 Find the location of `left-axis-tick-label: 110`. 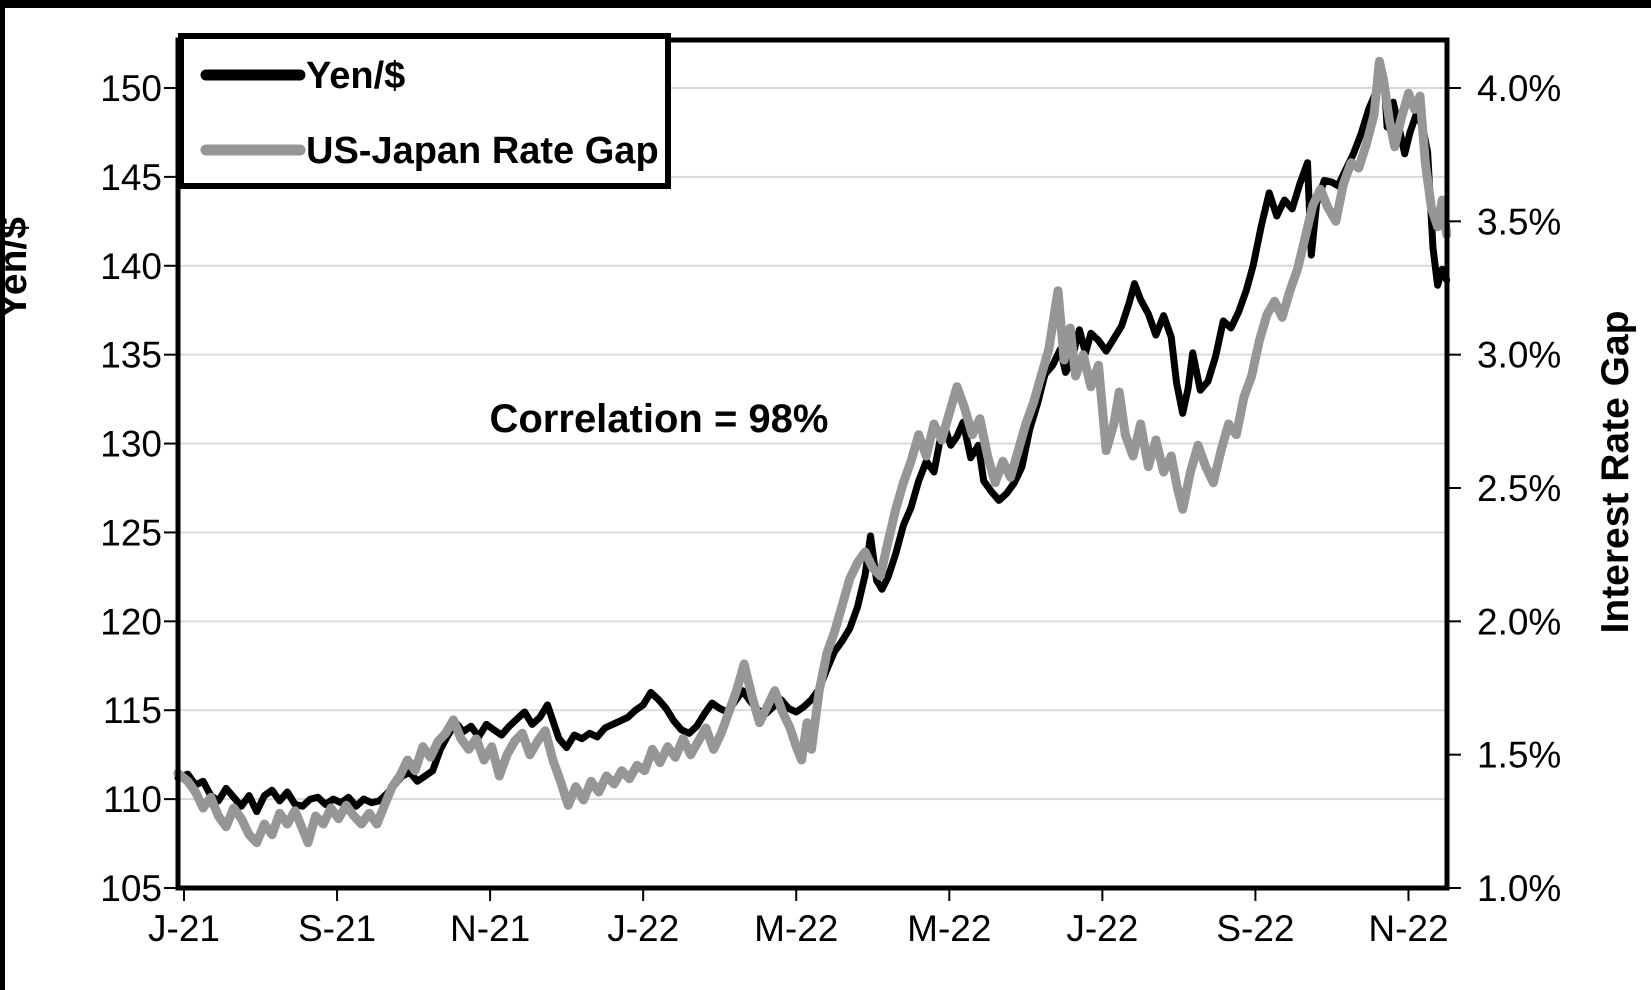

left-axis-tick-label: 110 is located at coordinates (132, 799).